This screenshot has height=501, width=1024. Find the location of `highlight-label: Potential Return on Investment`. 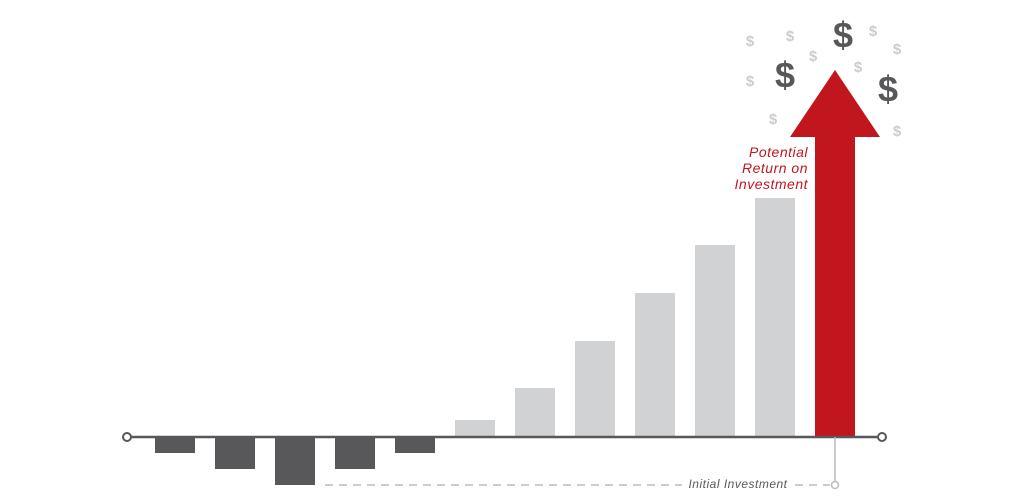

highlight-label: Potential Return on Investment is located at coordinates (771, 168).